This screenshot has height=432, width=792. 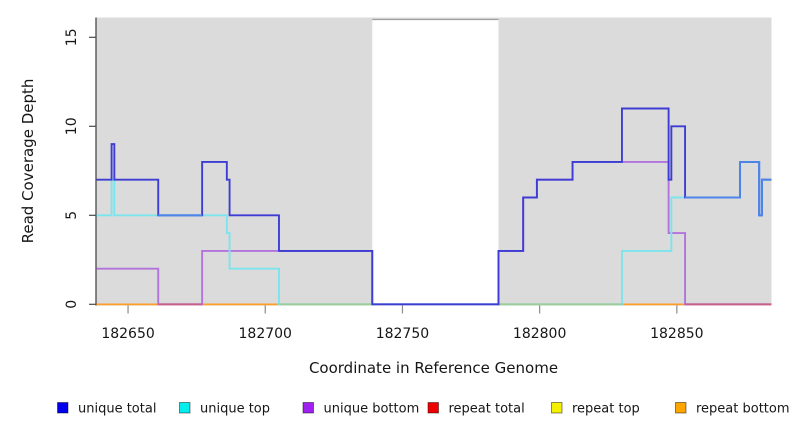 I want to click on legend-label: repeat top, so click(x=606, y=409).